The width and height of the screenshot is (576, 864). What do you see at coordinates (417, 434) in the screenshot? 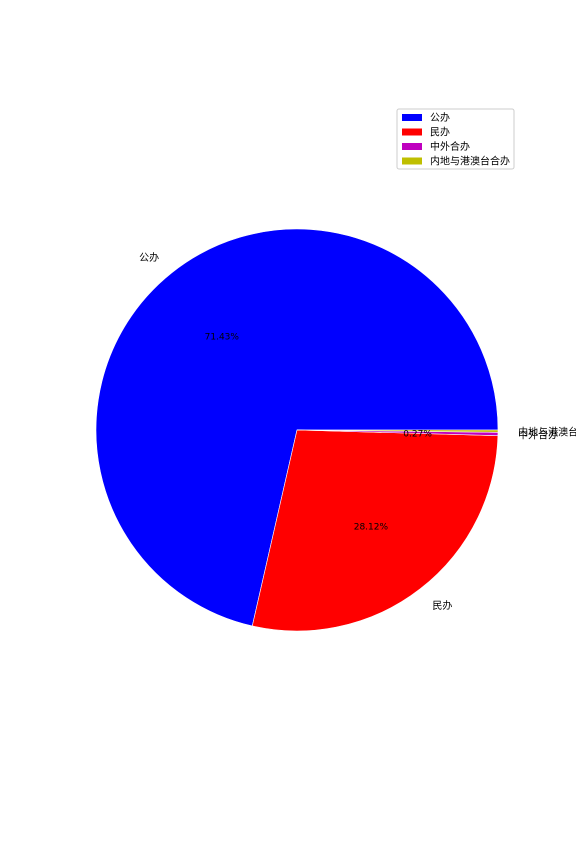
I see `slice-2-percent: 0.27%` at bounding box center [417, 434].